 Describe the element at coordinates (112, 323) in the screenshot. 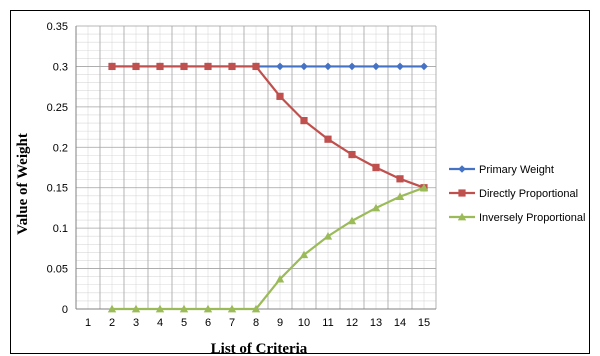

I see `x-tick-label: 2` at that location.